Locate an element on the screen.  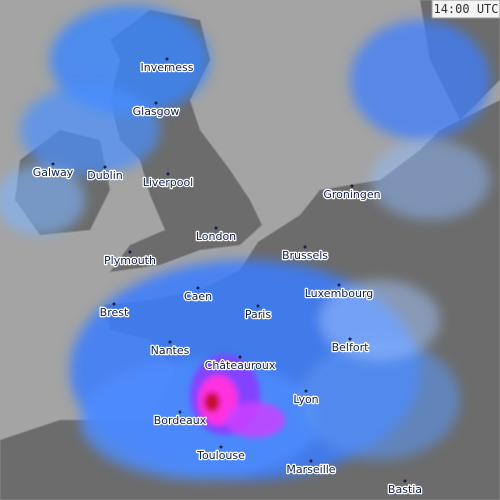
city-label: Brussels is located at coordinates (305, 255).